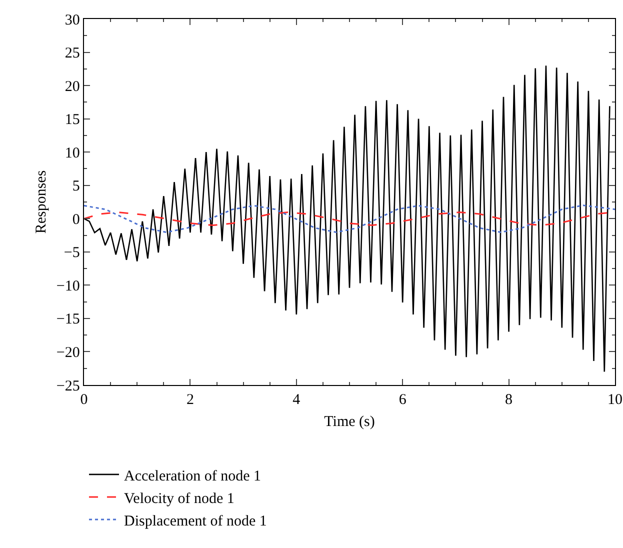 This screenshot has height=548, width=623. What do you see at coordinates (68, 286) in the screenshot?
I see `y-tick-label: −10` at bounding box center [68, 286].